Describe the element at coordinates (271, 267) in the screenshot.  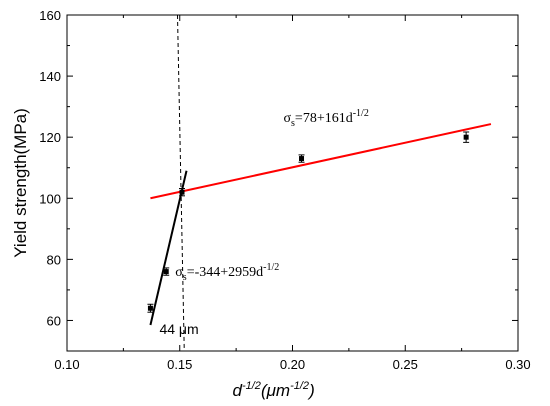
I see `black-eq-sup: -1/2` at that location.